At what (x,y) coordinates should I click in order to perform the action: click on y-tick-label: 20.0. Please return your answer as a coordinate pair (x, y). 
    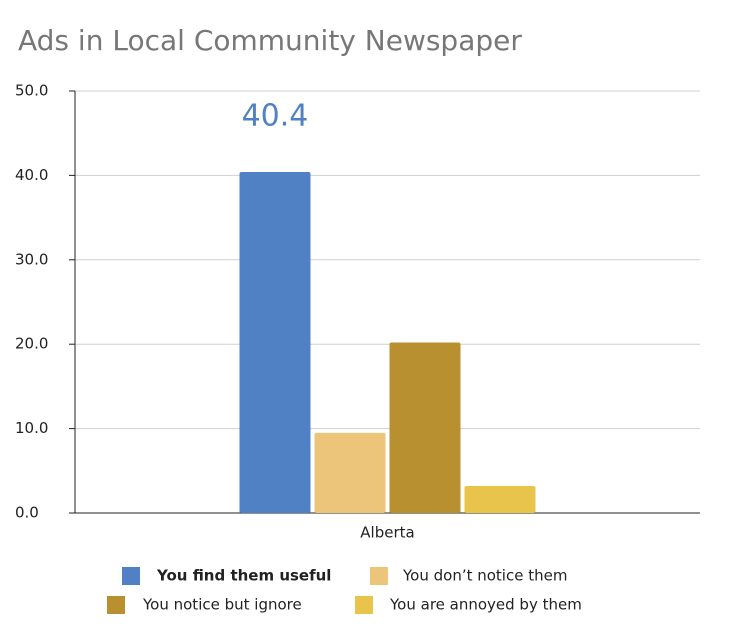
    Looking at the image, I should click on (31, 344).